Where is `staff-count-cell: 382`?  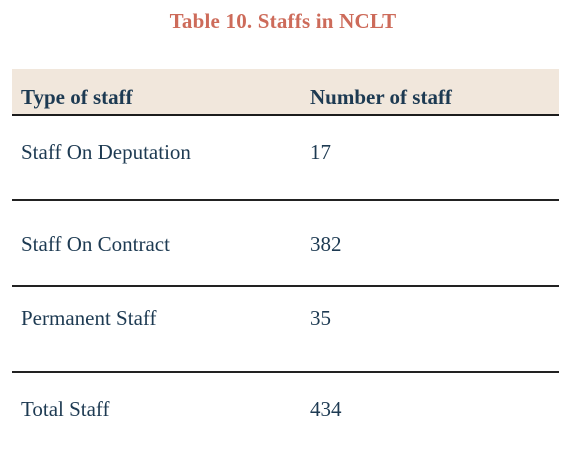 staff-count-cell: 382 is located at coordinates (326, 244).